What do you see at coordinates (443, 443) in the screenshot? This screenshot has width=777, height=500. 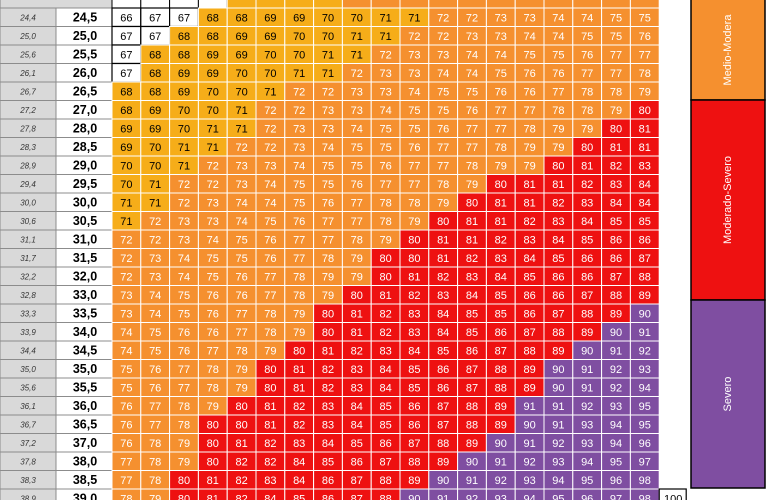 I see `heat-cell: 88` at bounding box center [443, 443].